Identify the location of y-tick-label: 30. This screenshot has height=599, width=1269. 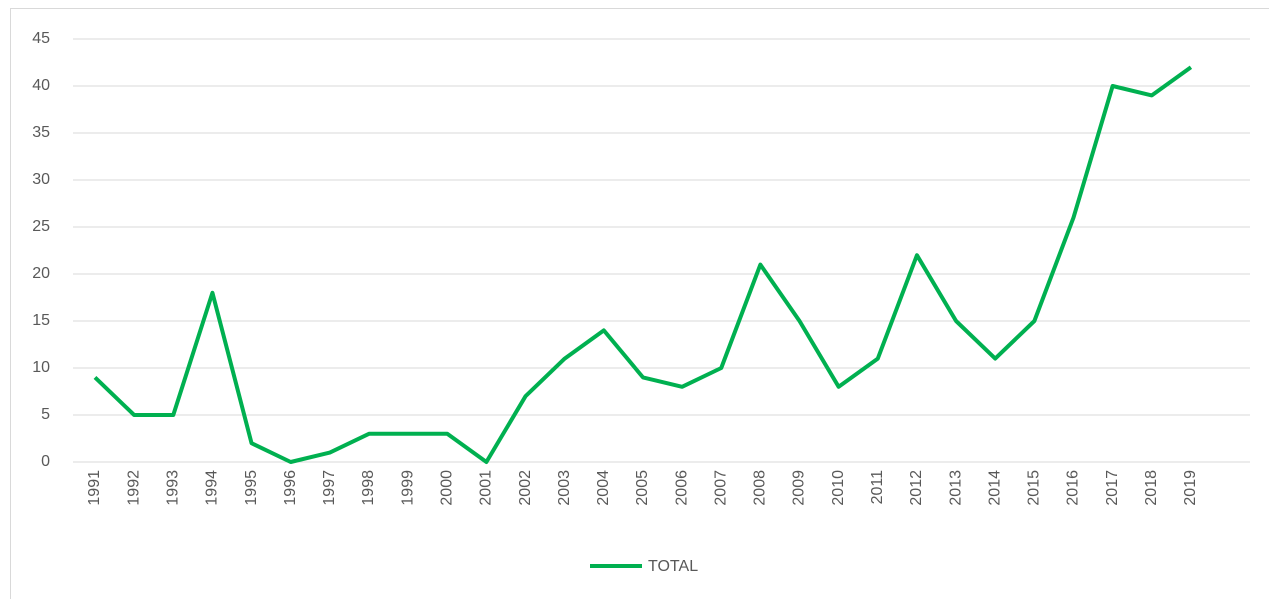
(41, 179).